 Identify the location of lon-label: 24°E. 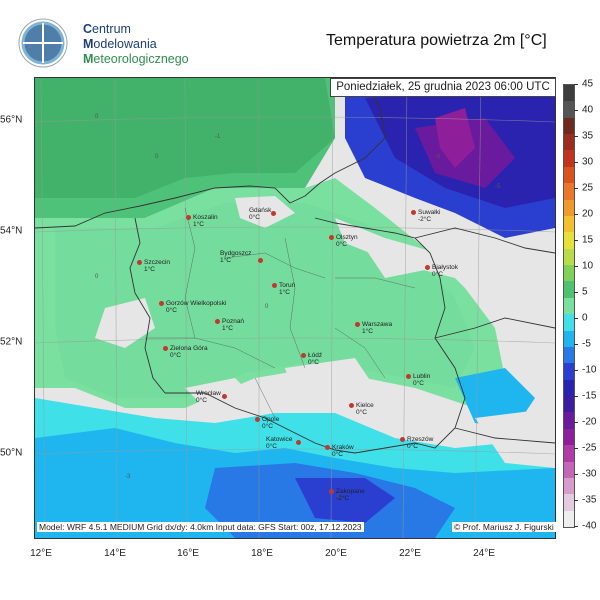
(484, 553).